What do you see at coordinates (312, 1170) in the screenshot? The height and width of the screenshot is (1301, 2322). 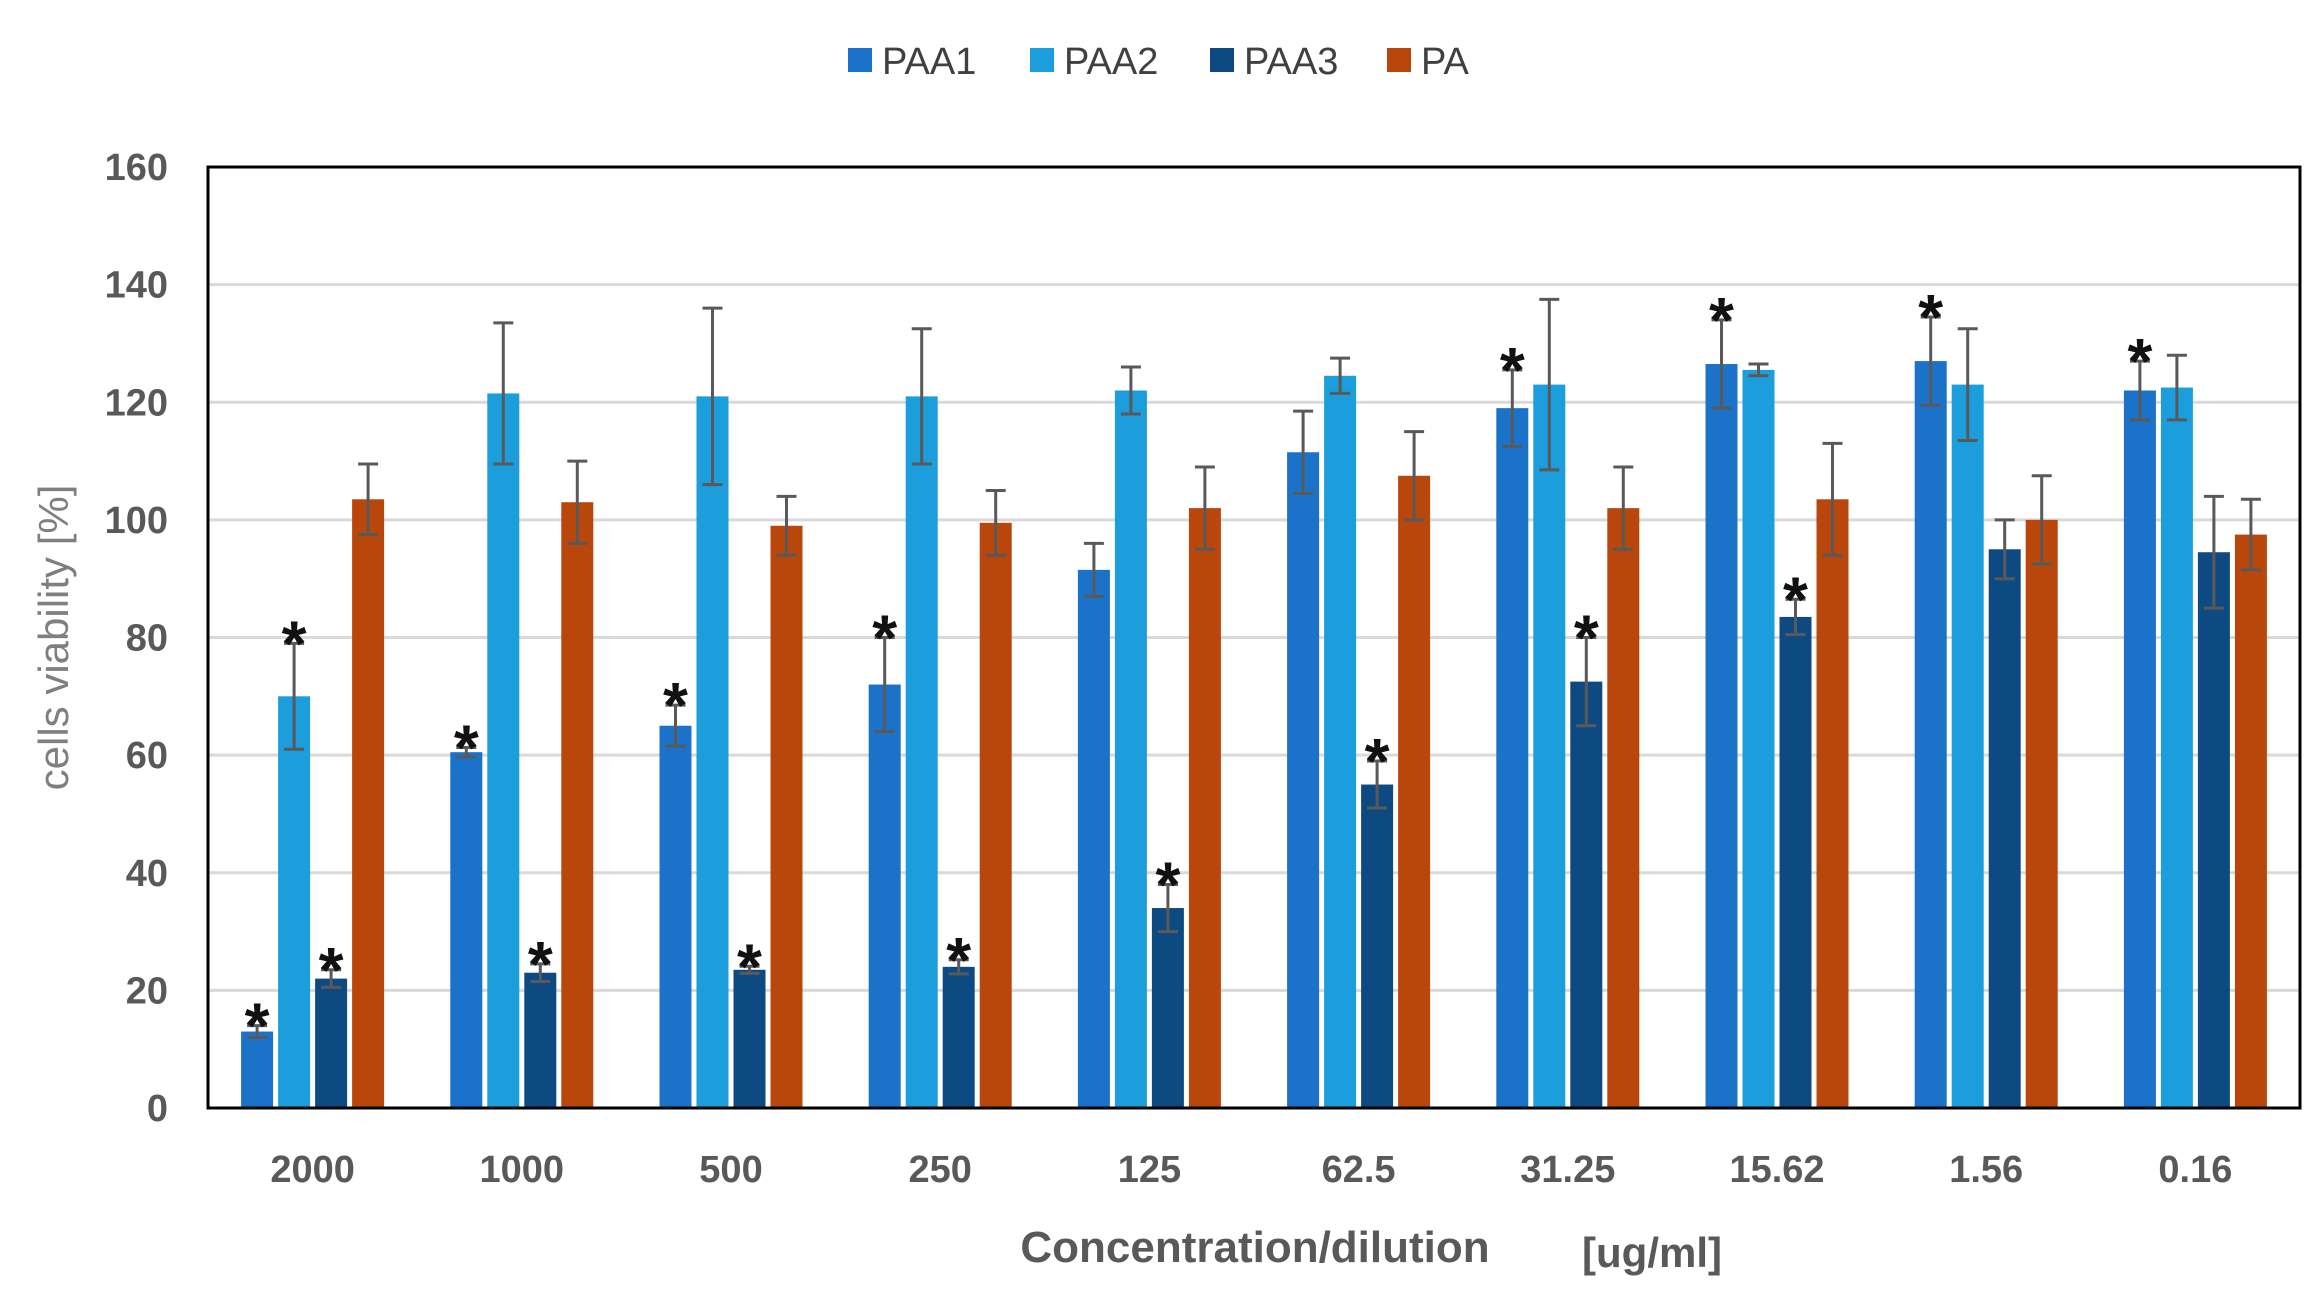 I see `x-tick-label: 2000` at bounding box center [312, 1170].